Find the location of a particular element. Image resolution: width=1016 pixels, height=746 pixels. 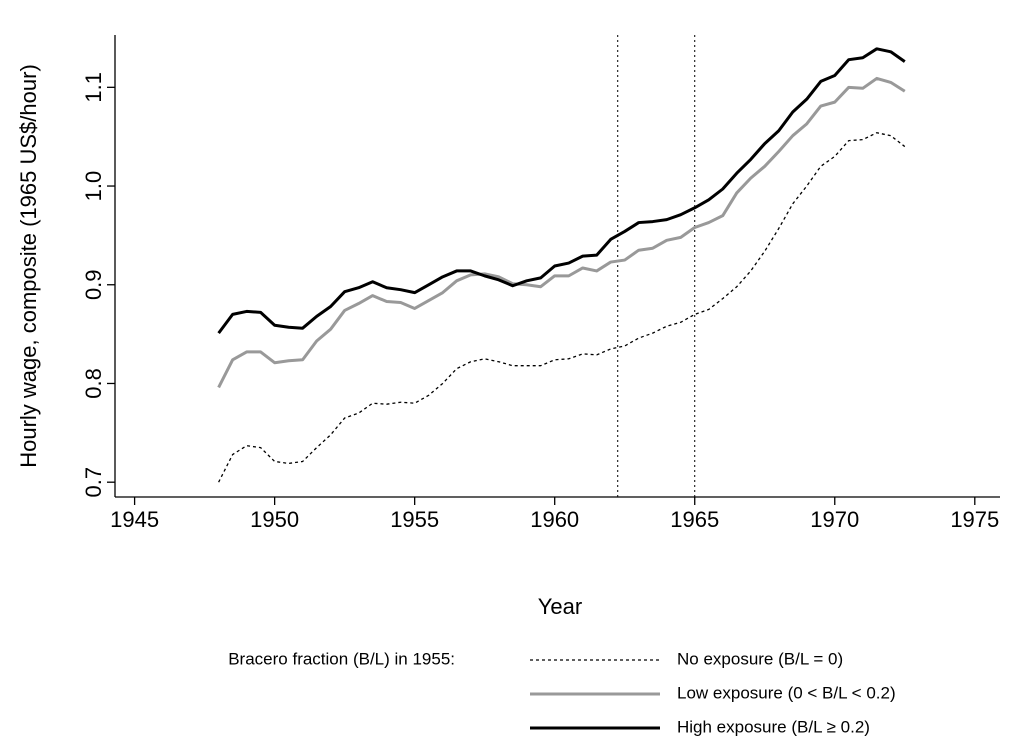

x-tick-label: 1965 is located at coordinates (694, 519).